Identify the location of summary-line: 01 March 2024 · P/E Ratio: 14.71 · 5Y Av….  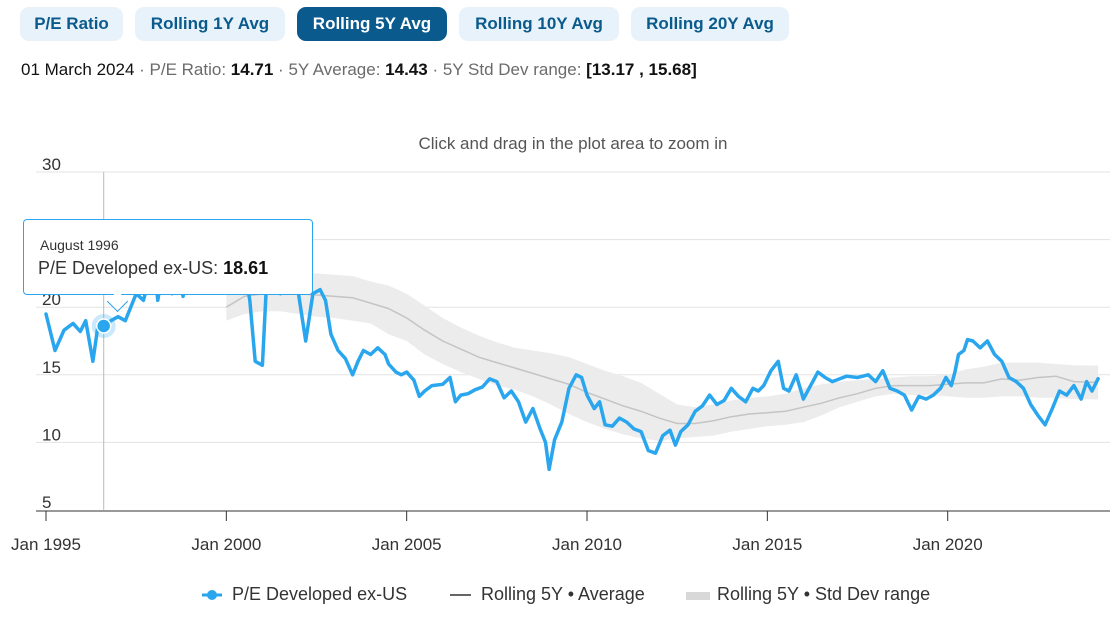
(359, 70).